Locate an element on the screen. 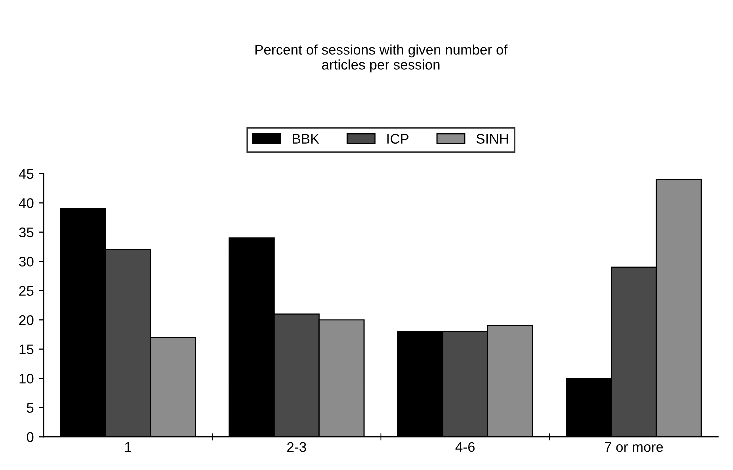 Image resolution: width=733 pixels, height=470 pixels. y-tick-label: 30 is located at coordinates (26, 261).